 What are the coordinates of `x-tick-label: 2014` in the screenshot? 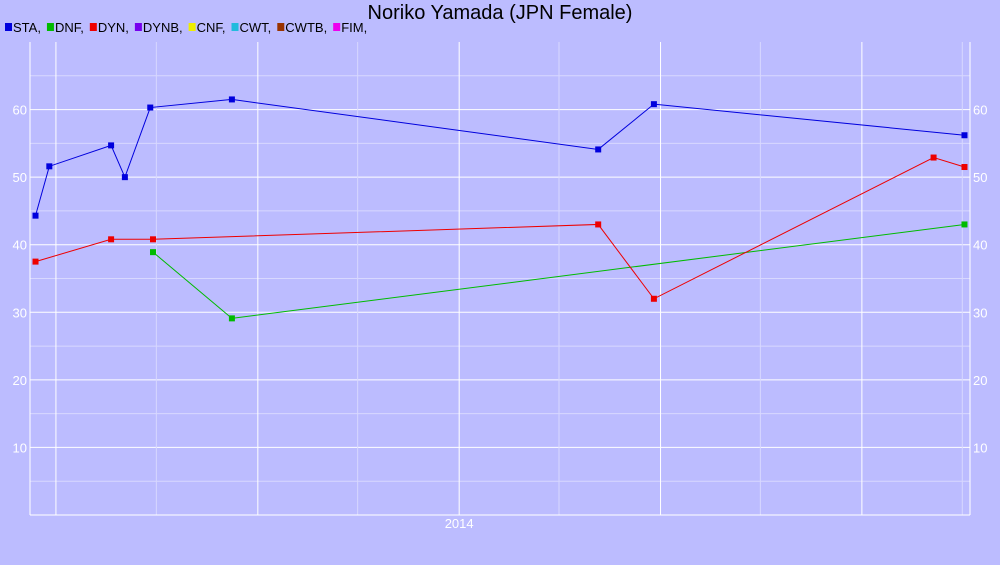 It's located at (459, 523).